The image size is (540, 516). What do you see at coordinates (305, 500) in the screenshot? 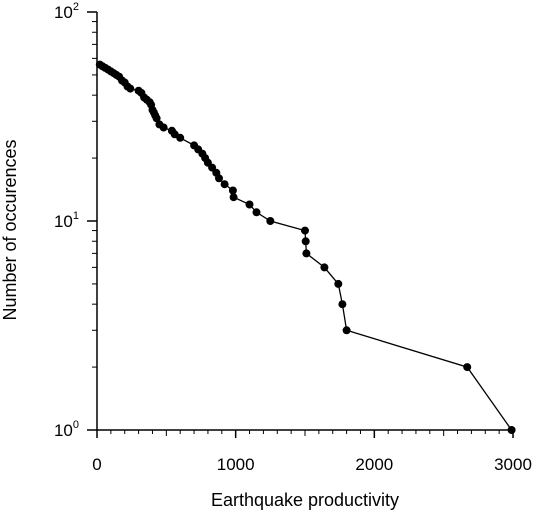
I see `x-axis-title: Earthquake productivity` at bounding box center [305, 500].